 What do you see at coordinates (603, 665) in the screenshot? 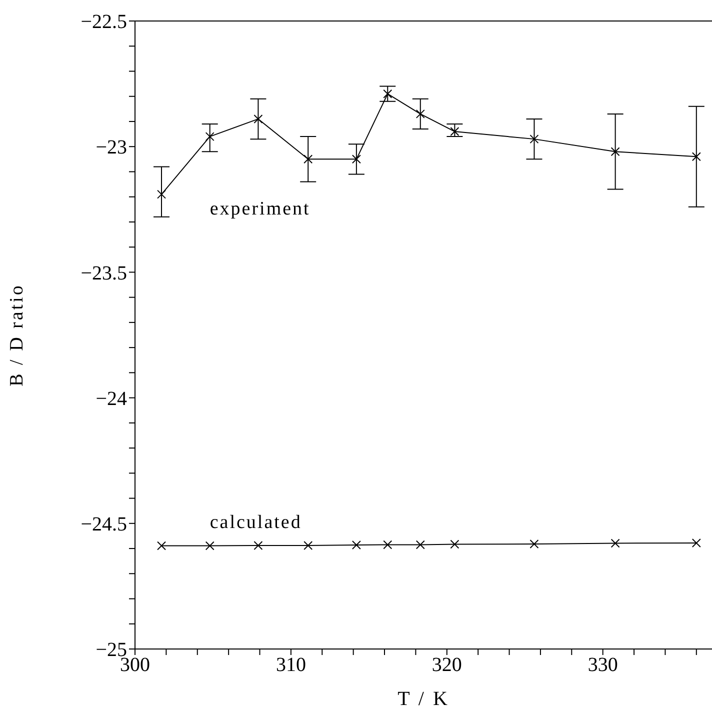
I see `x-tick-label: 330` at bounding box center [603, 665].